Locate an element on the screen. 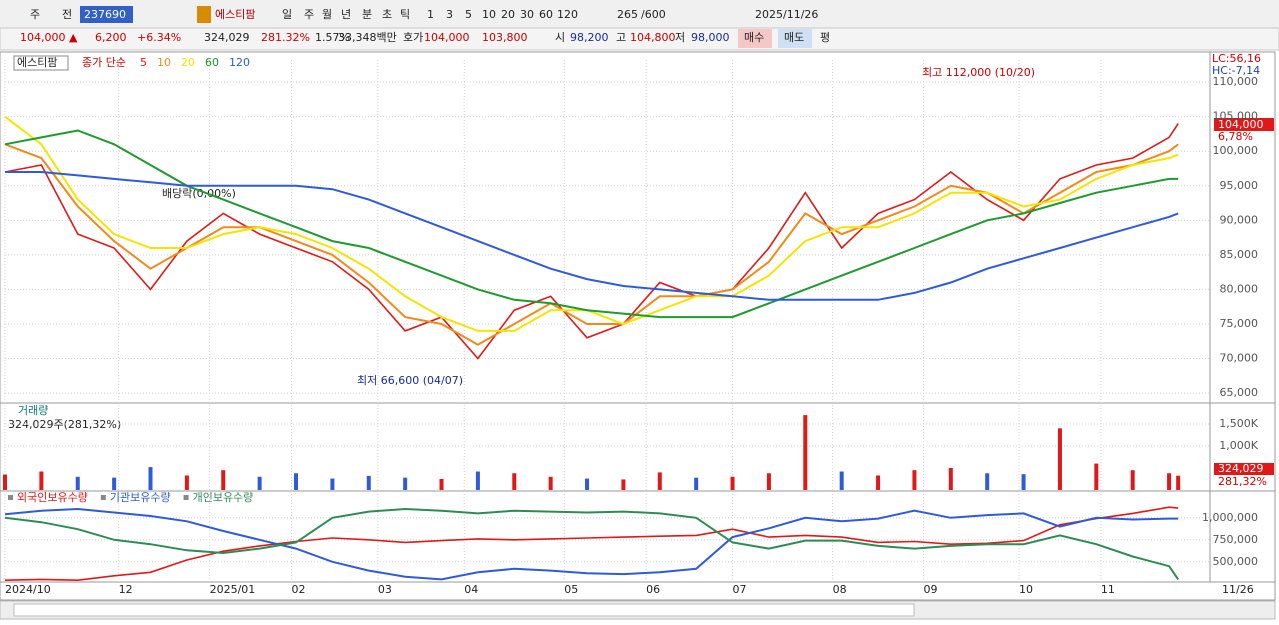 Image resolution: width=1279 pixels, height=625 pixels. stock-label: 에스티팜 is located at coordinates (37, 62).